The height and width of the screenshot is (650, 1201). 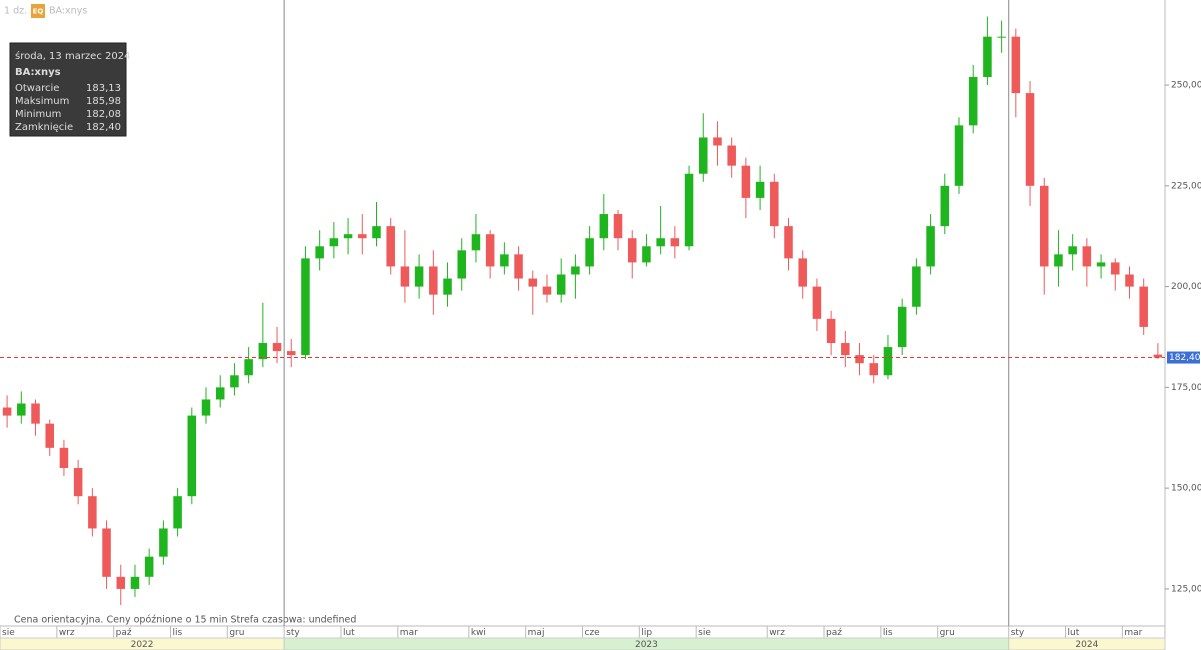 What do you see at coordinates (72, 56) in the screenshot?
I see `info-date: środa, 13 marzec 2024` at bounding box center [72, 56].